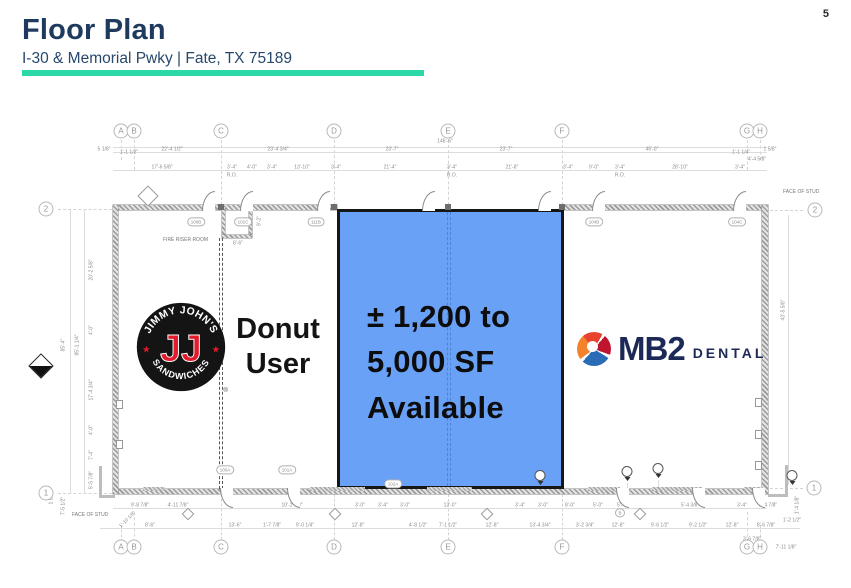 The height and width of the screenshot is (588, 851). What do you see at coordinates (46, 209) in the screenshot?
I see `row-marker-2: 2` at bounding box center [46, 209].